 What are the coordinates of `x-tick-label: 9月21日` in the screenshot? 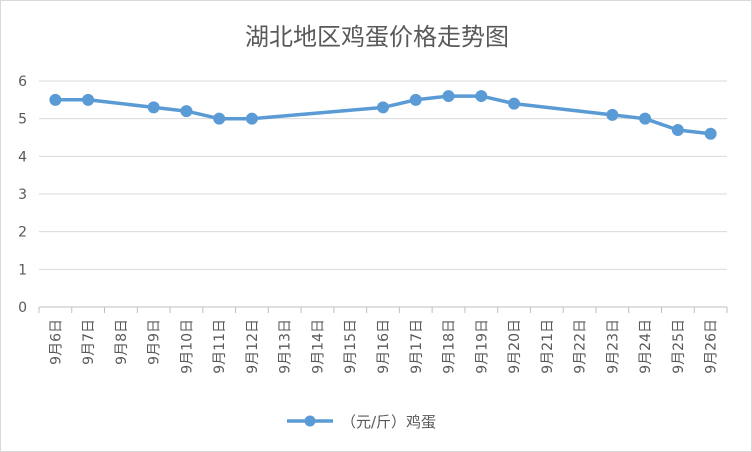 It's located at (548, 346).